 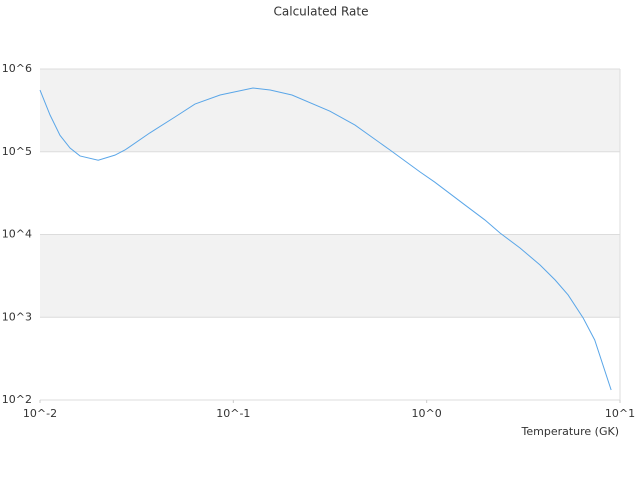 What do you see at coordinates (17, 68) in the screenshot?
I see `y-tick-label: 10^6` at bounding box center [17, 68].